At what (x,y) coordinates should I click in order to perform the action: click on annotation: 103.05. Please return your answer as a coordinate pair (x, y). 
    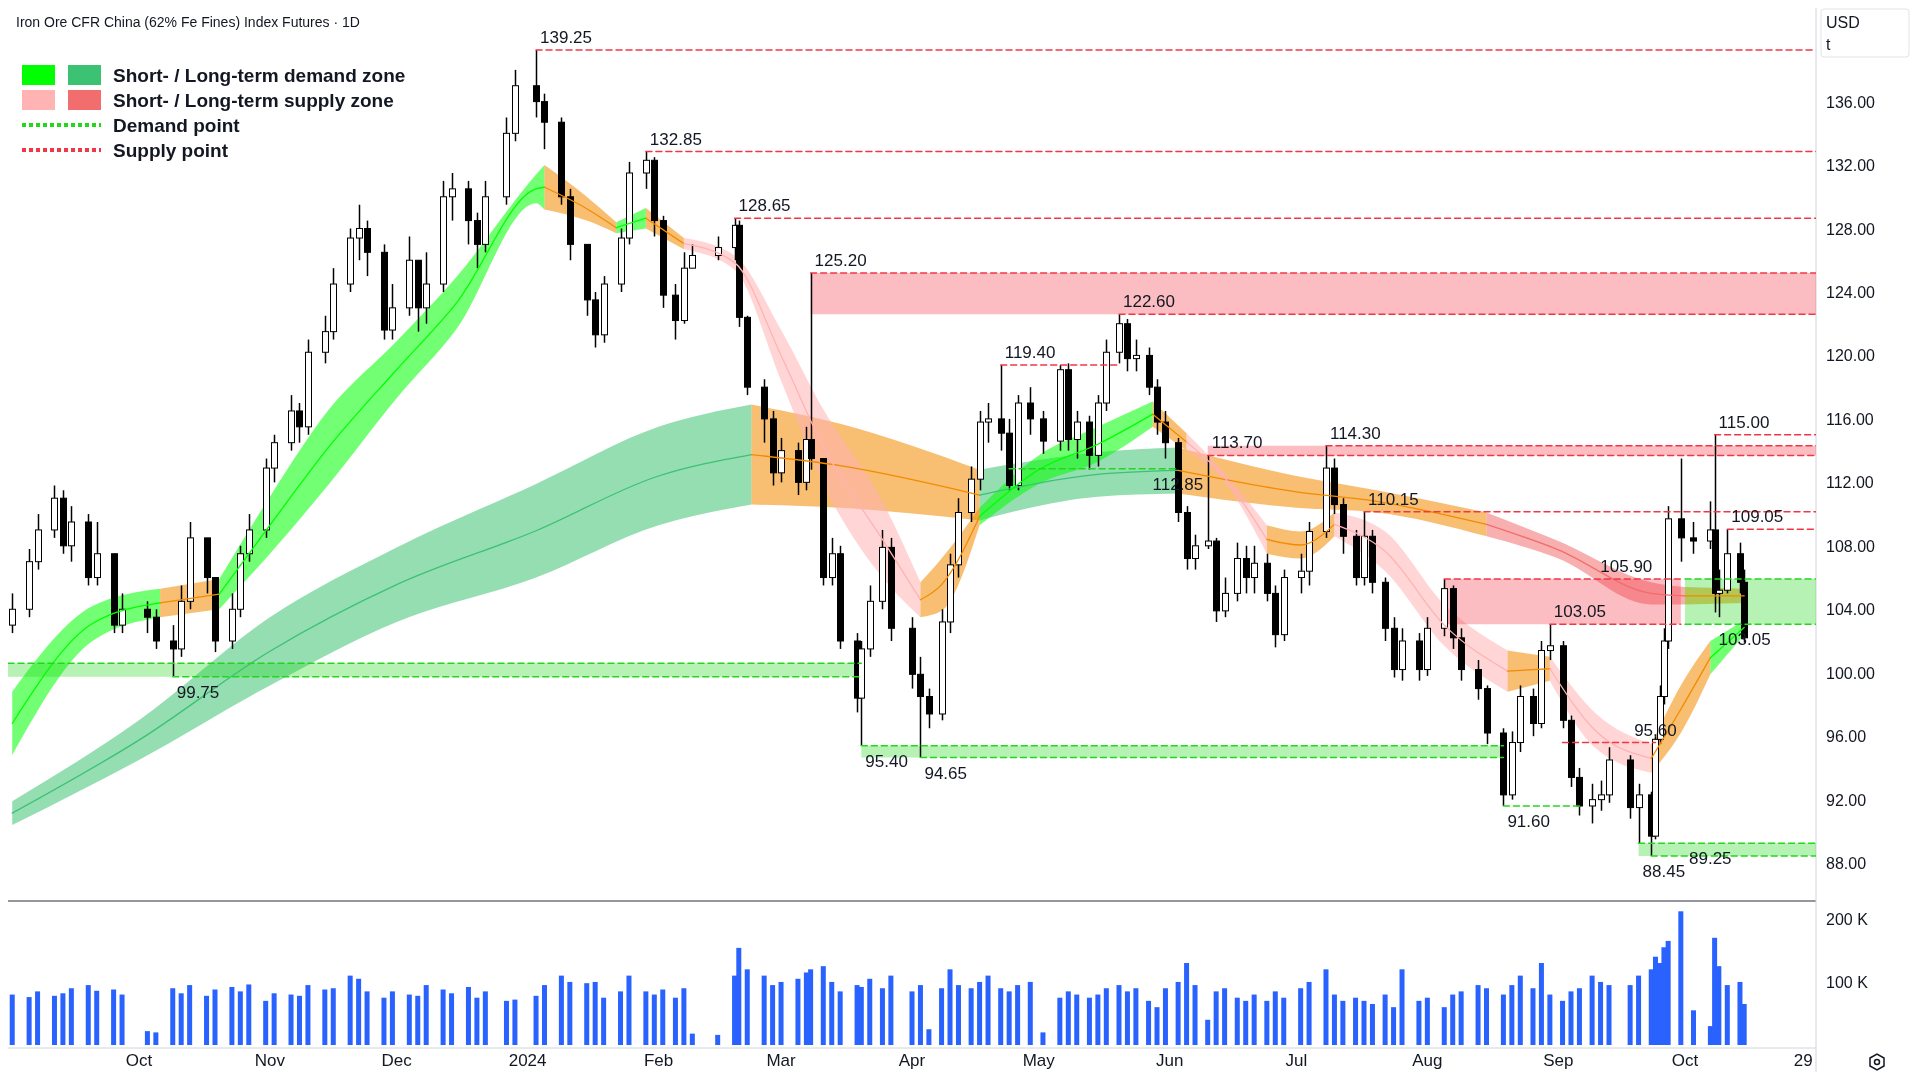
    Looking at the image, I should click on (1579, 612).